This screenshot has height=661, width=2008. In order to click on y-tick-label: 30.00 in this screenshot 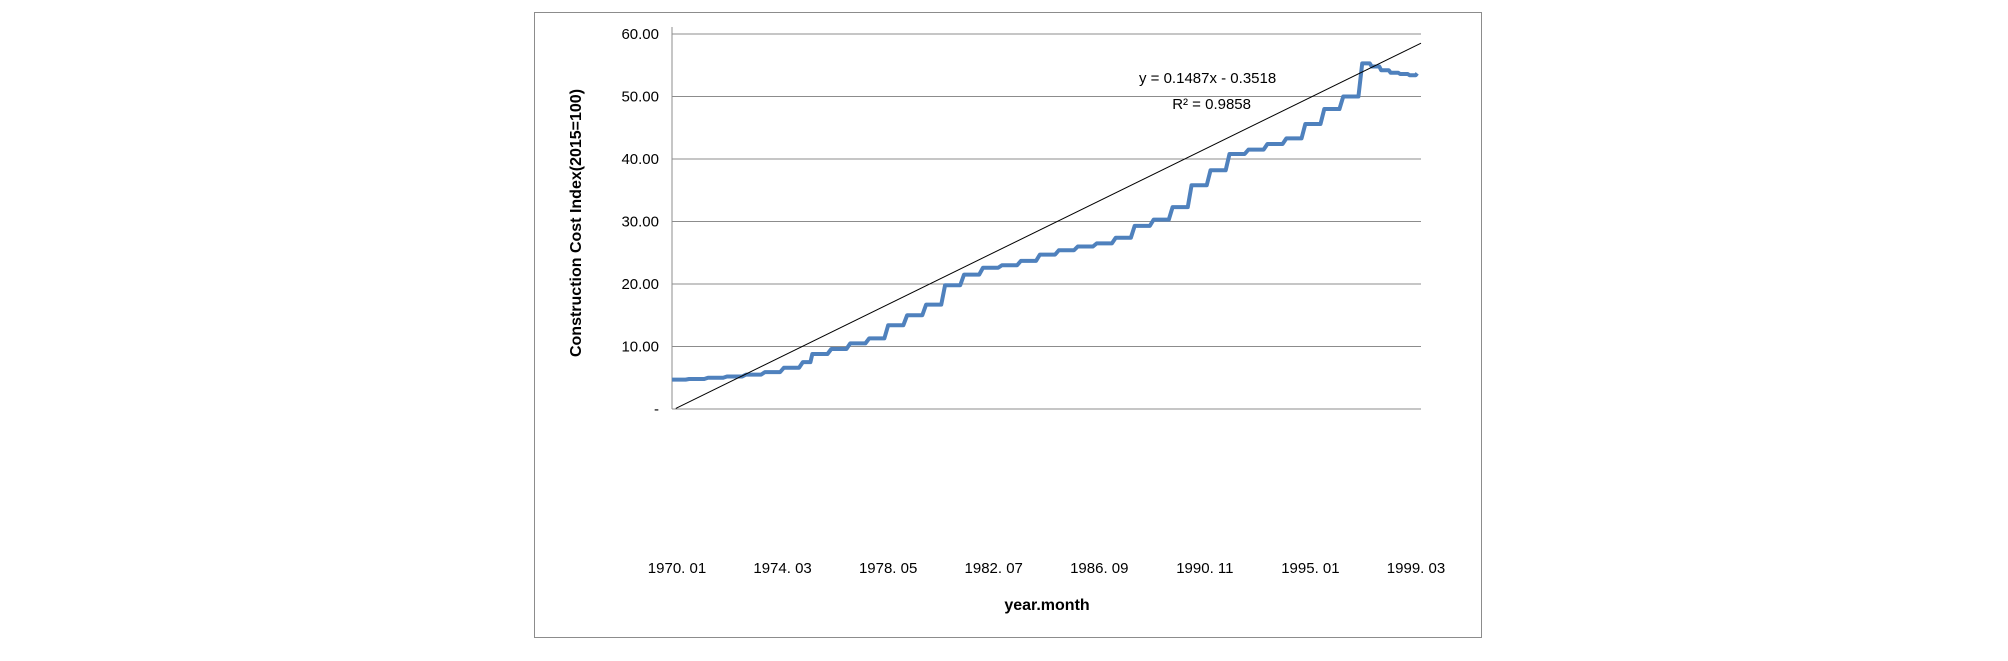, I will do `click(640, 222)`.